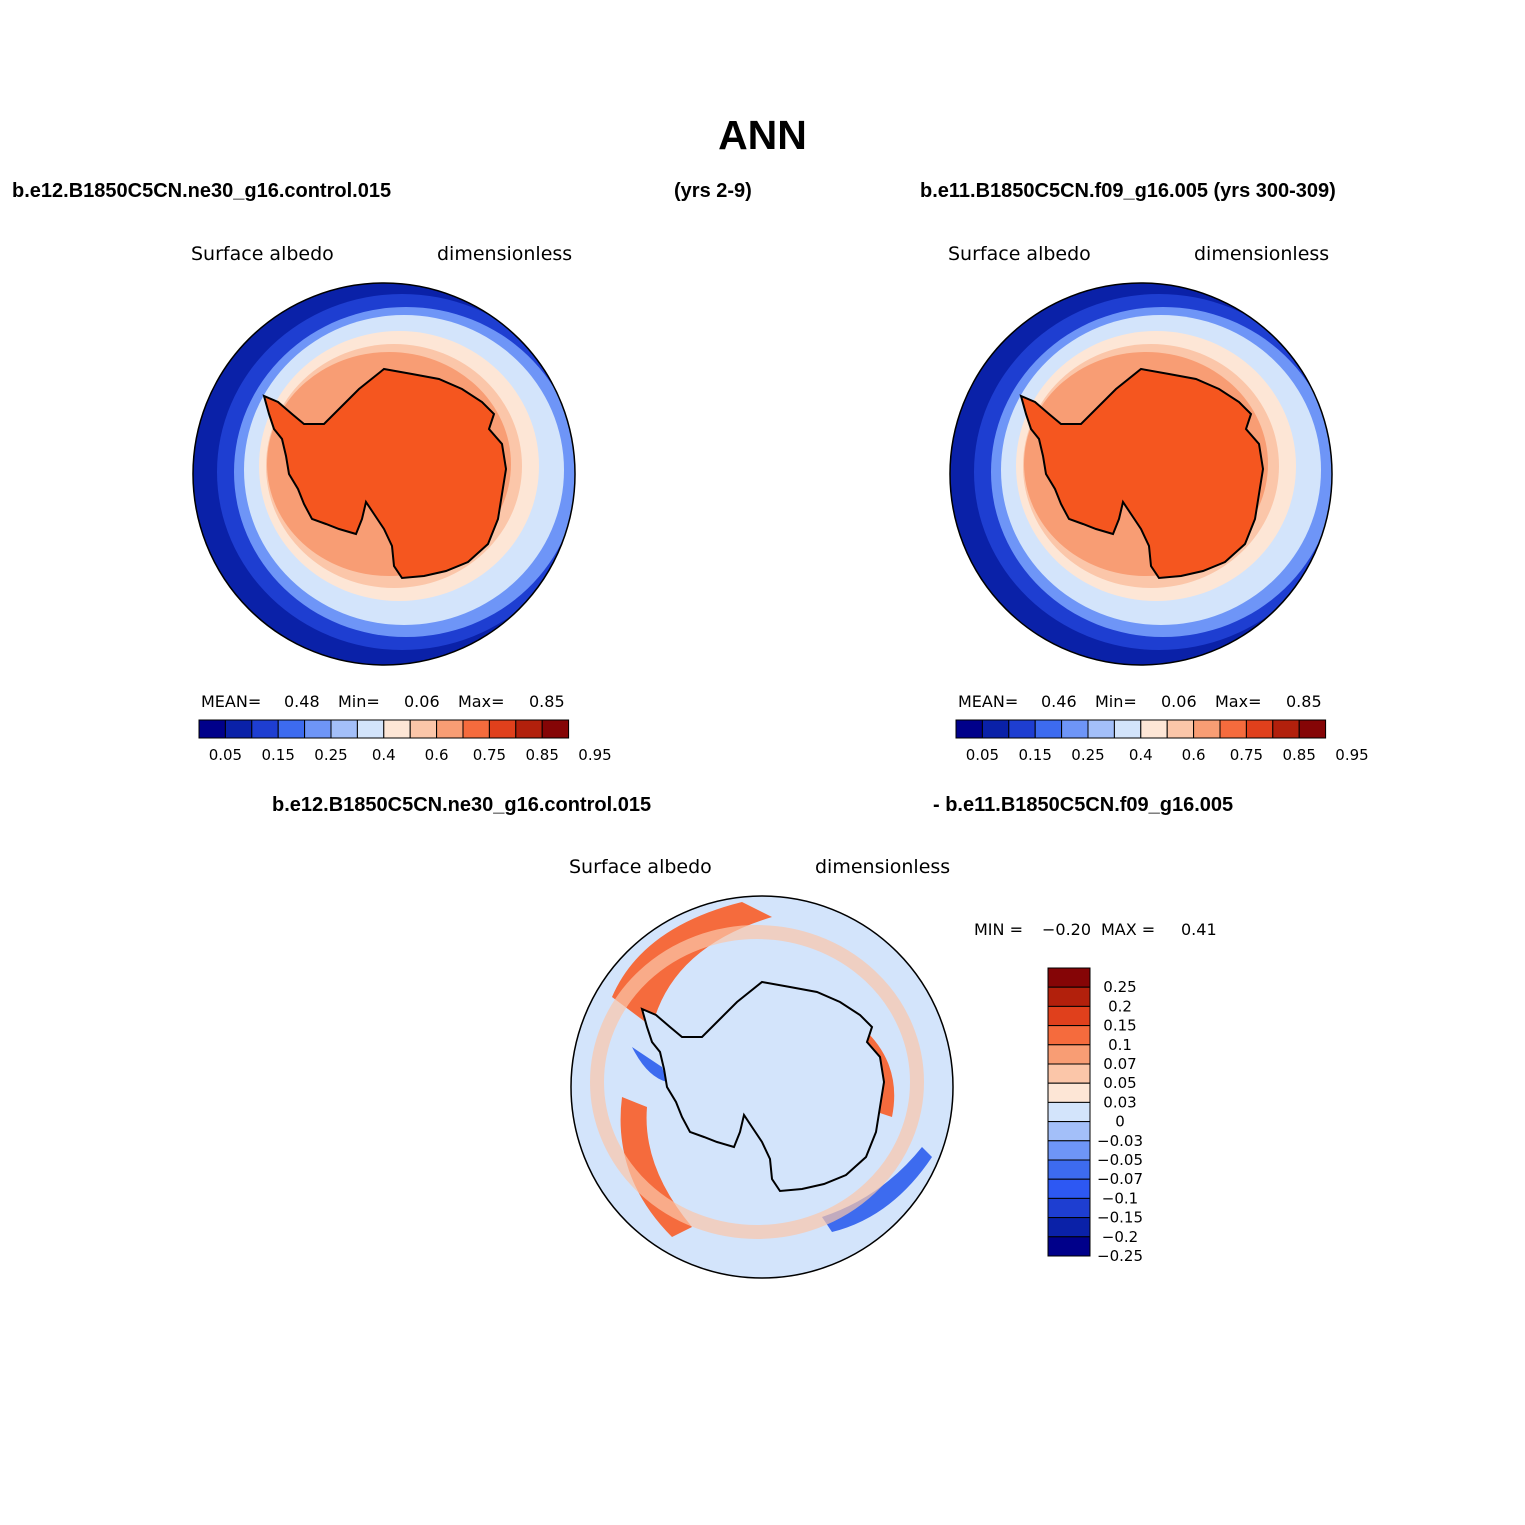  What do you see at coordinates (1238, 701) in the screenshot?
I see `panel2-max-label: Max=` at bounding box center [1238, 701].